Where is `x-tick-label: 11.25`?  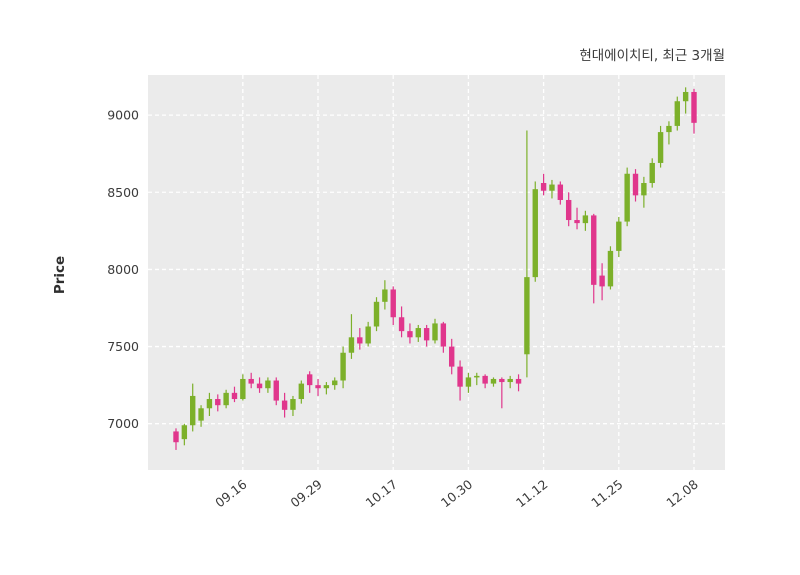
x-tick-label: 11.25 is located at coordinates (606, 494).